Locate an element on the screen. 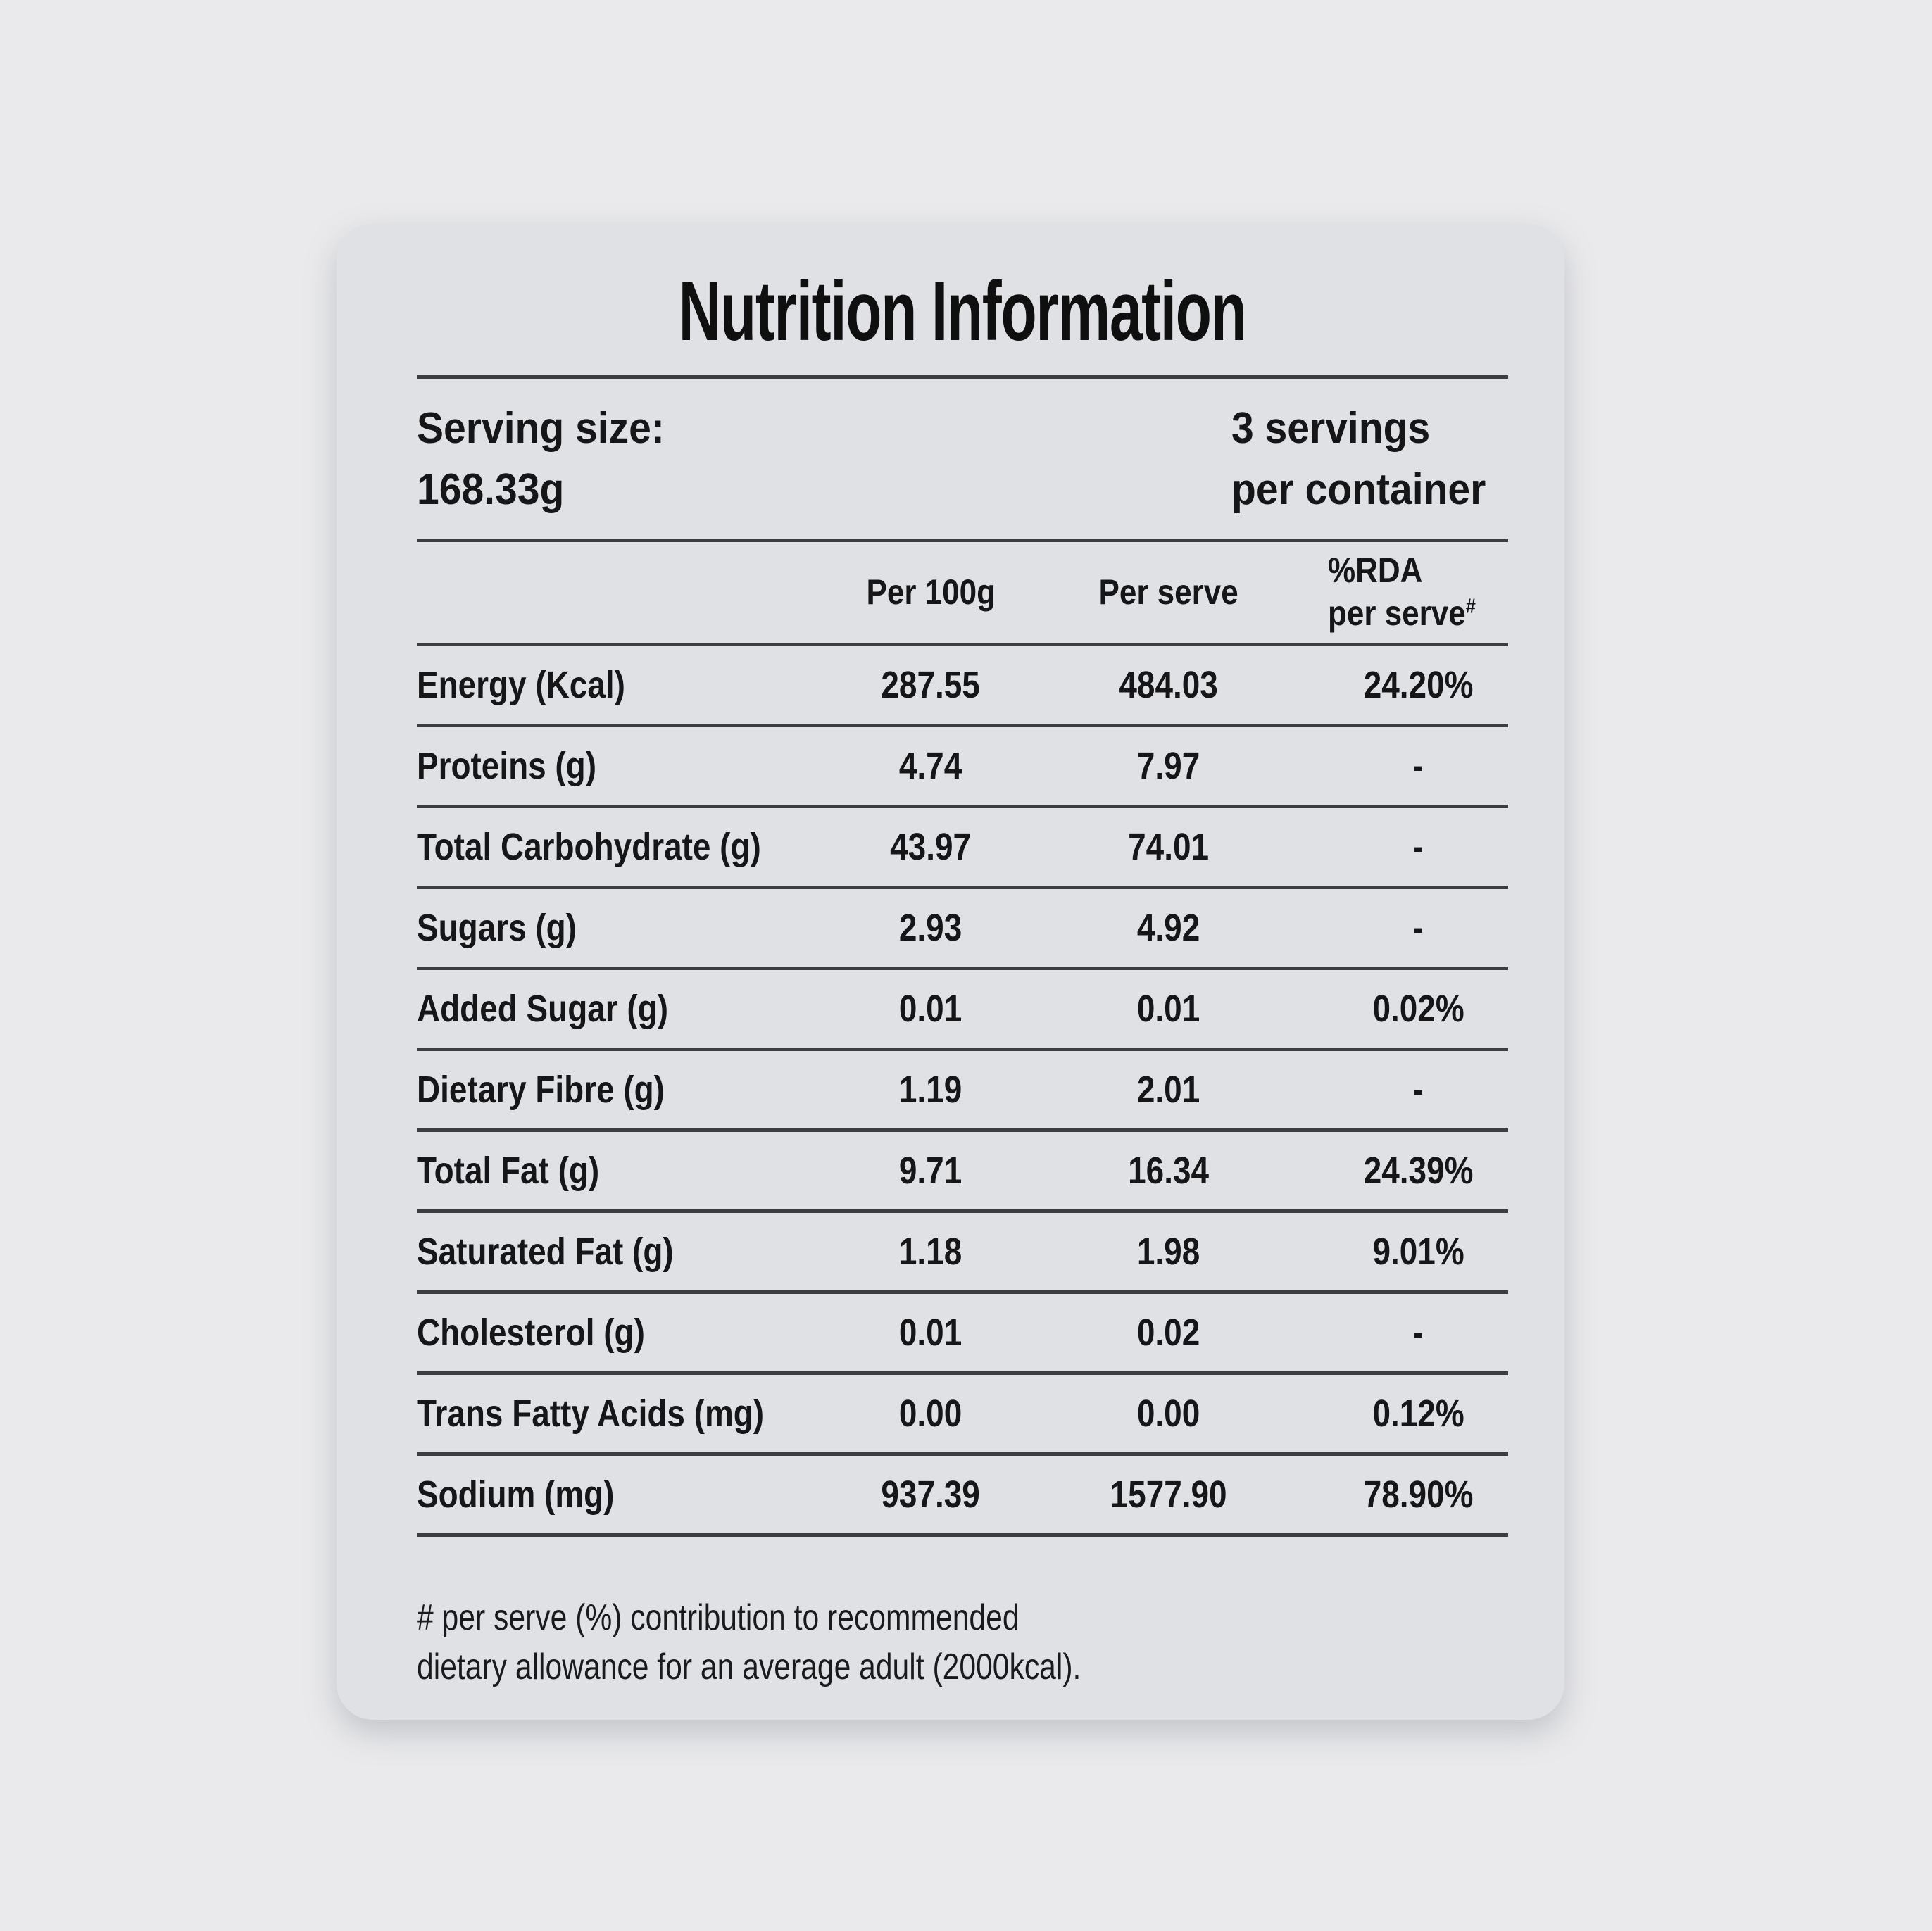 The width and height of the screenshot is (1932, 1931). per-serve-value: 74.01 is located at coordinates (1168, 846).